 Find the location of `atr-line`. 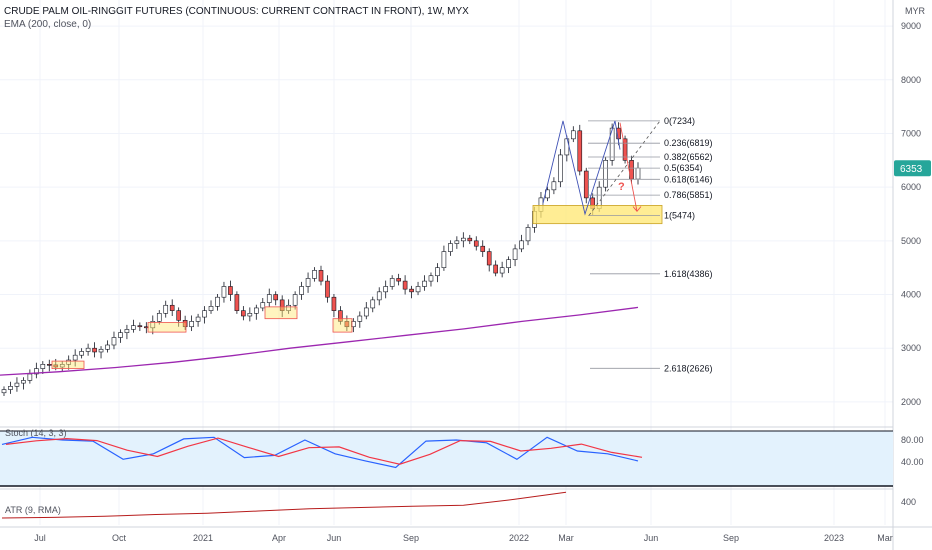

atr-line is located at coordinates (284, 505).